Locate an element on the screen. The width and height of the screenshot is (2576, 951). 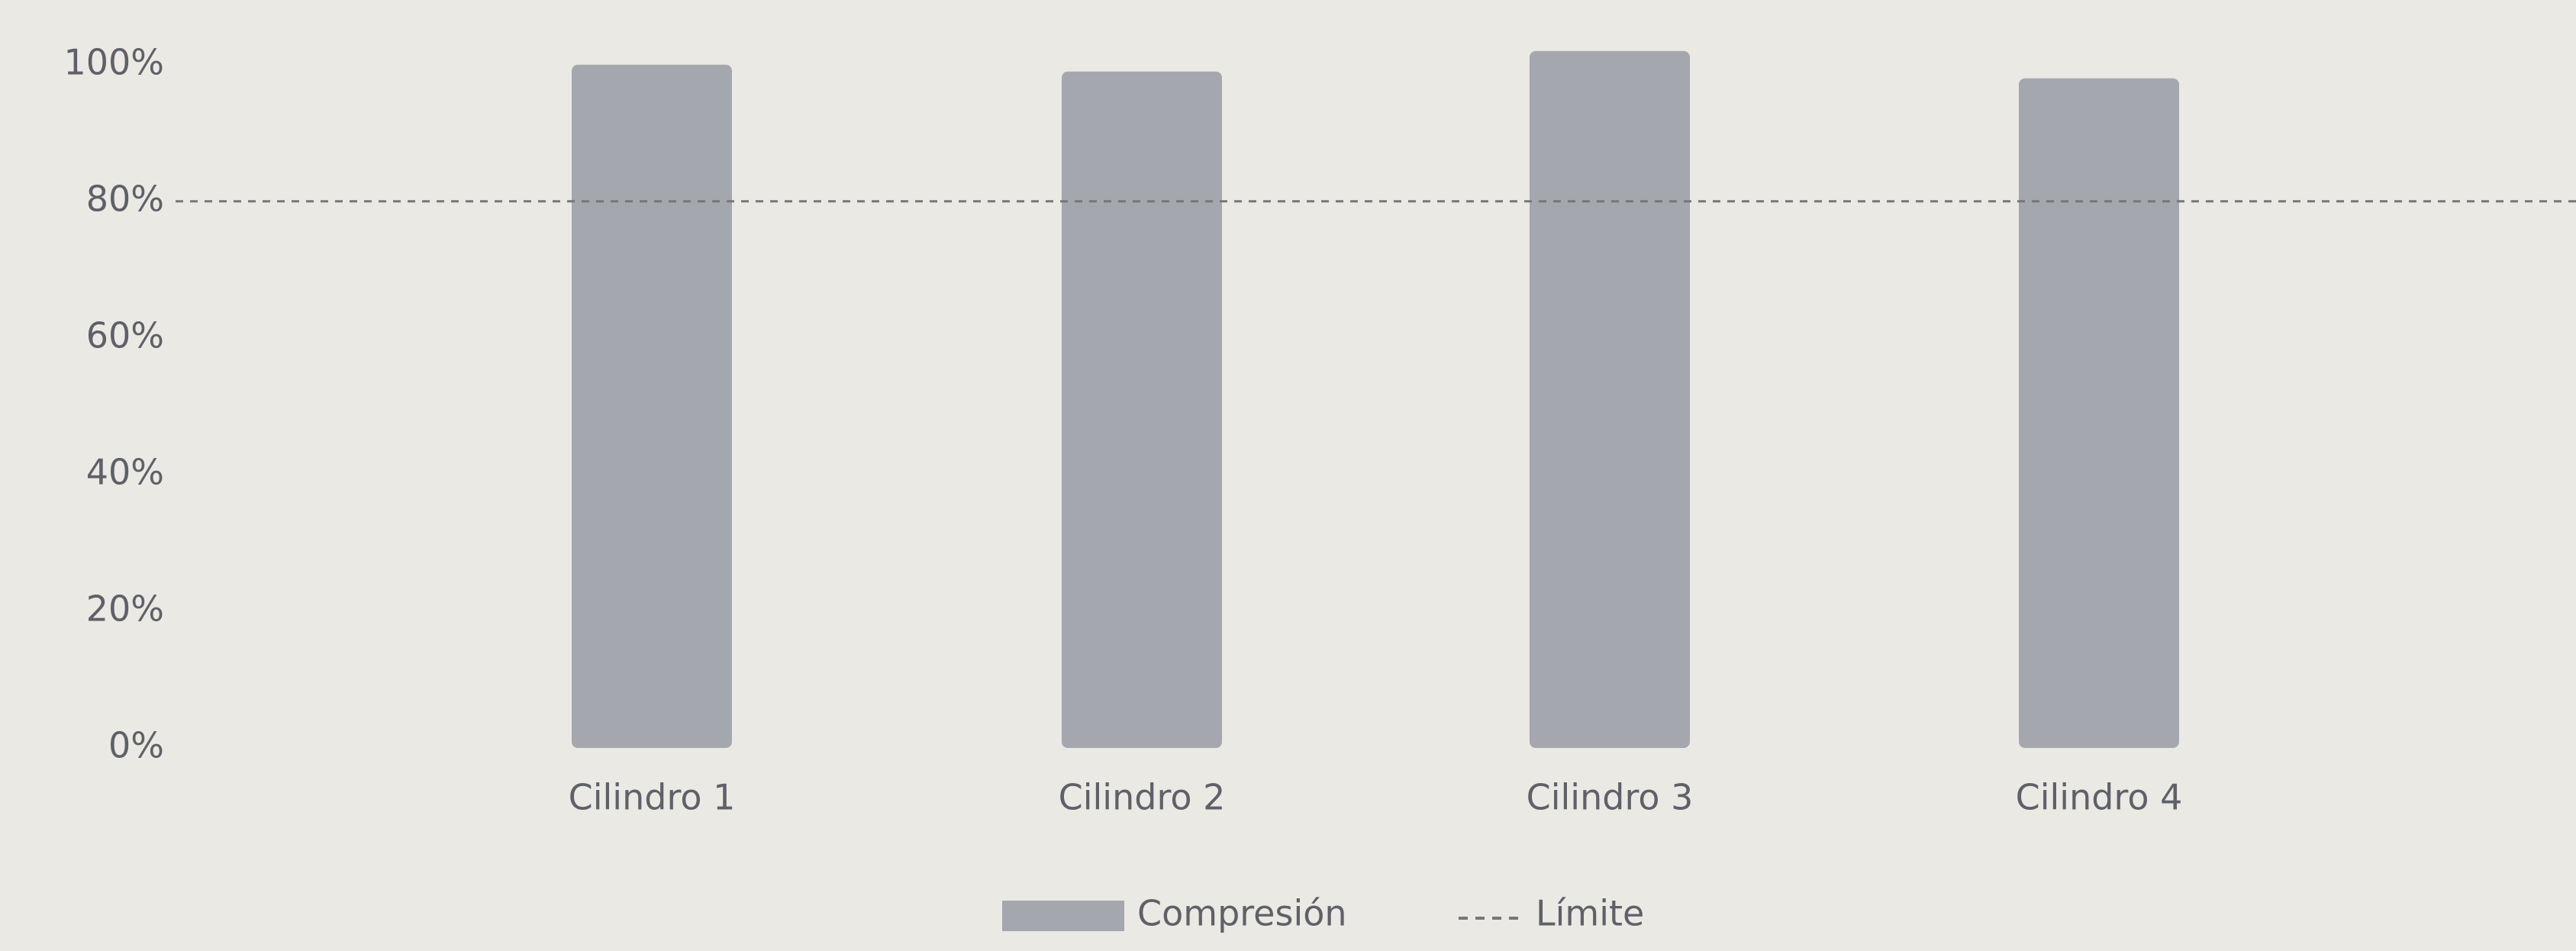
y-tick-label: 40% is located at coordinates (125, 472).